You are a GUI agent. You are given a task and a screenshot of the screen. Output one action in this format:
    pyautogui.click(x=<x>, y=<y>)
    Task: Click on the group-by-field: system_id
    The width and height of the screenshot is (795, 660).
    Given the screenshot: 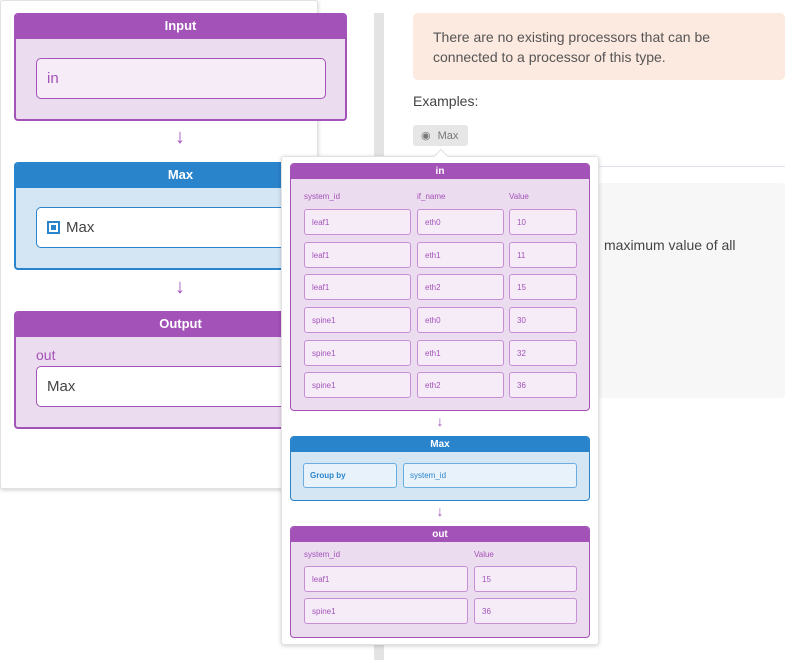 What is the action you would take?
    pyautogui.click(x=490, y=475)
    